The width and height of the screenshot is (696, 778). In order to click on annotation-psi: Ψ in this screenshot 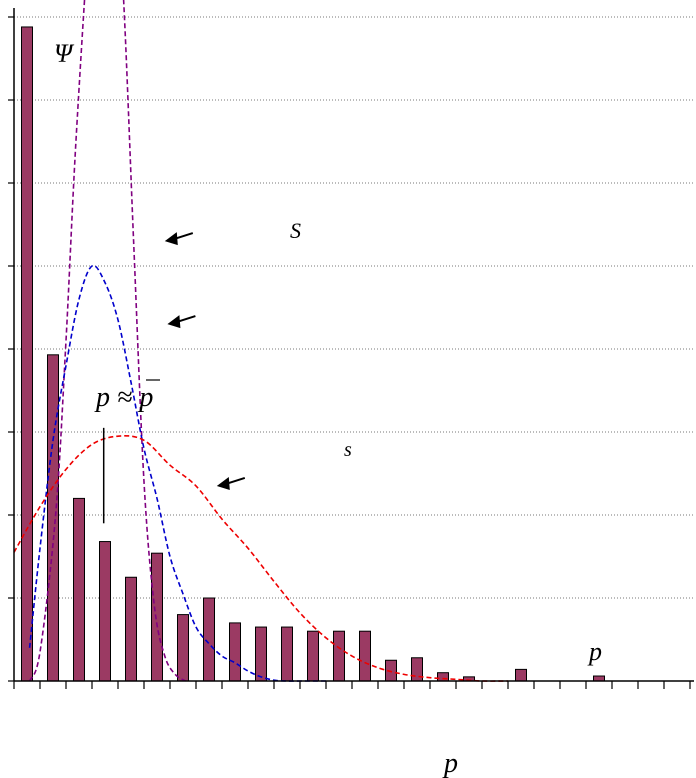, I will do `click(64, 53)`.